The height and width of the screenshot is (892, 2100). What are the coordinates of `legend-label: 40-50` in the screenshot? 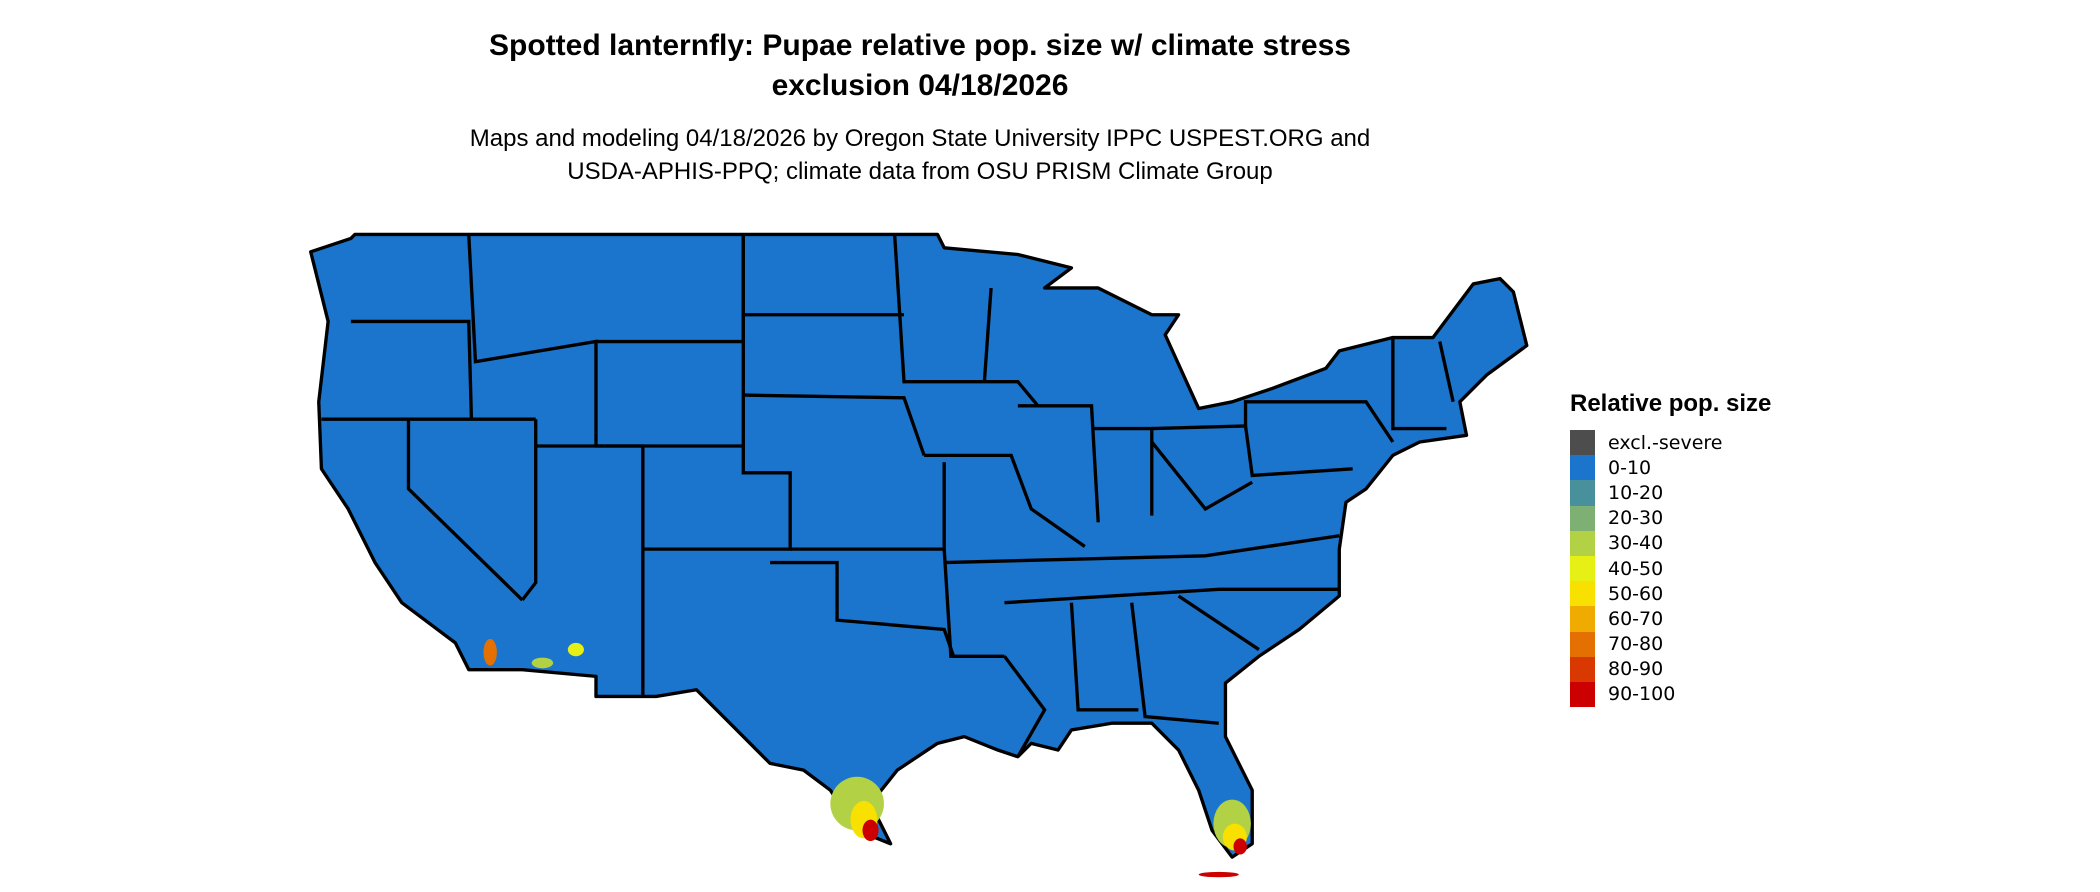 It's located at (1636, 568).